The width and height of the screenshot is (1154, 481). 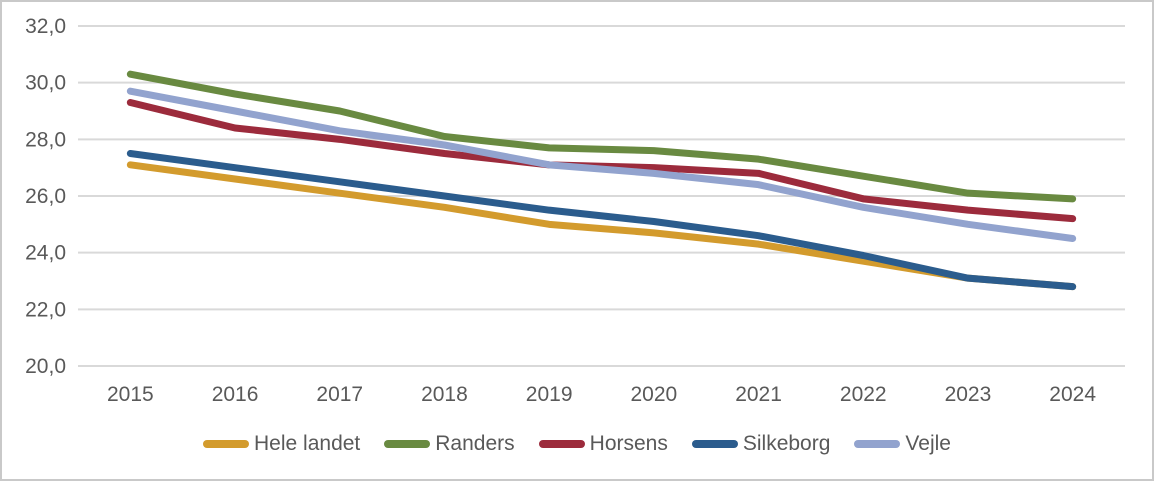 I want to click on legend-label: Randers, so click(x=475, y=443).